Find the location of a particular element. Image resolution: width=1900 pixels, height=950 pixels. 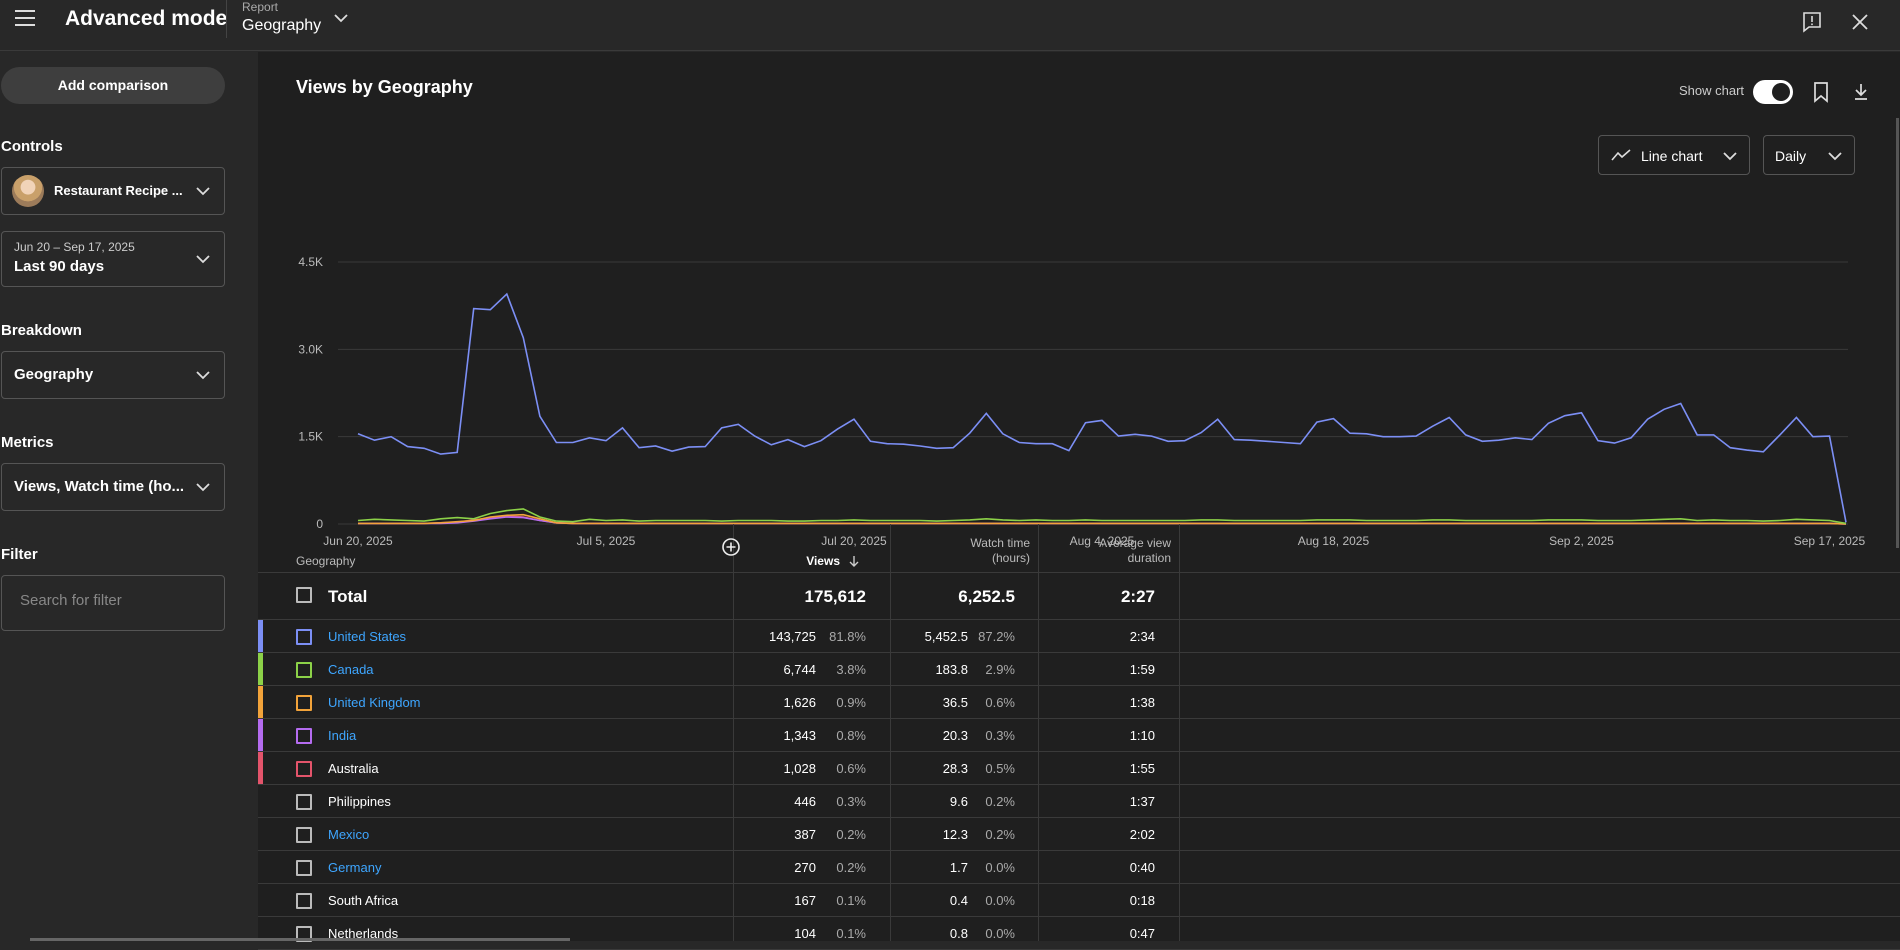

total-label: Total is located at coordinates (348, 596).